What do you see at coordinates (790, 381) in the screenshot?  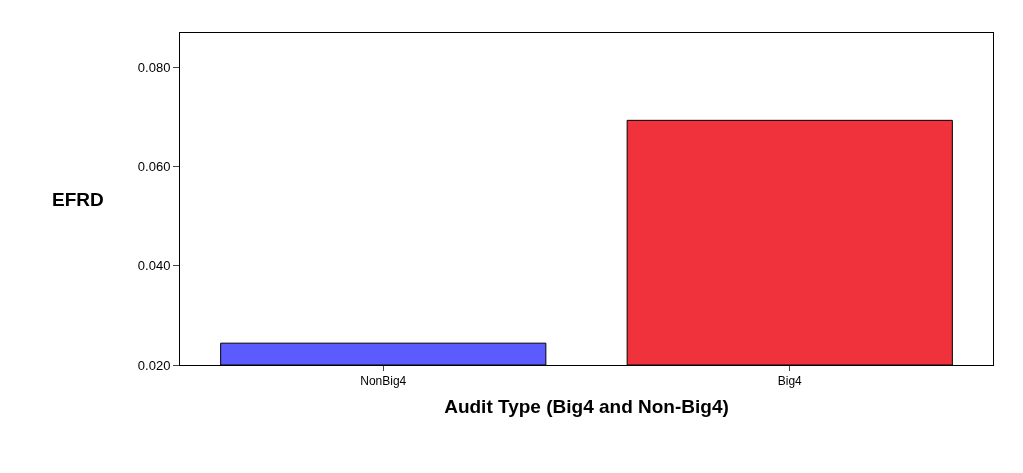 I see `x-tick-label: Big4` at bounding box center [790, 381].